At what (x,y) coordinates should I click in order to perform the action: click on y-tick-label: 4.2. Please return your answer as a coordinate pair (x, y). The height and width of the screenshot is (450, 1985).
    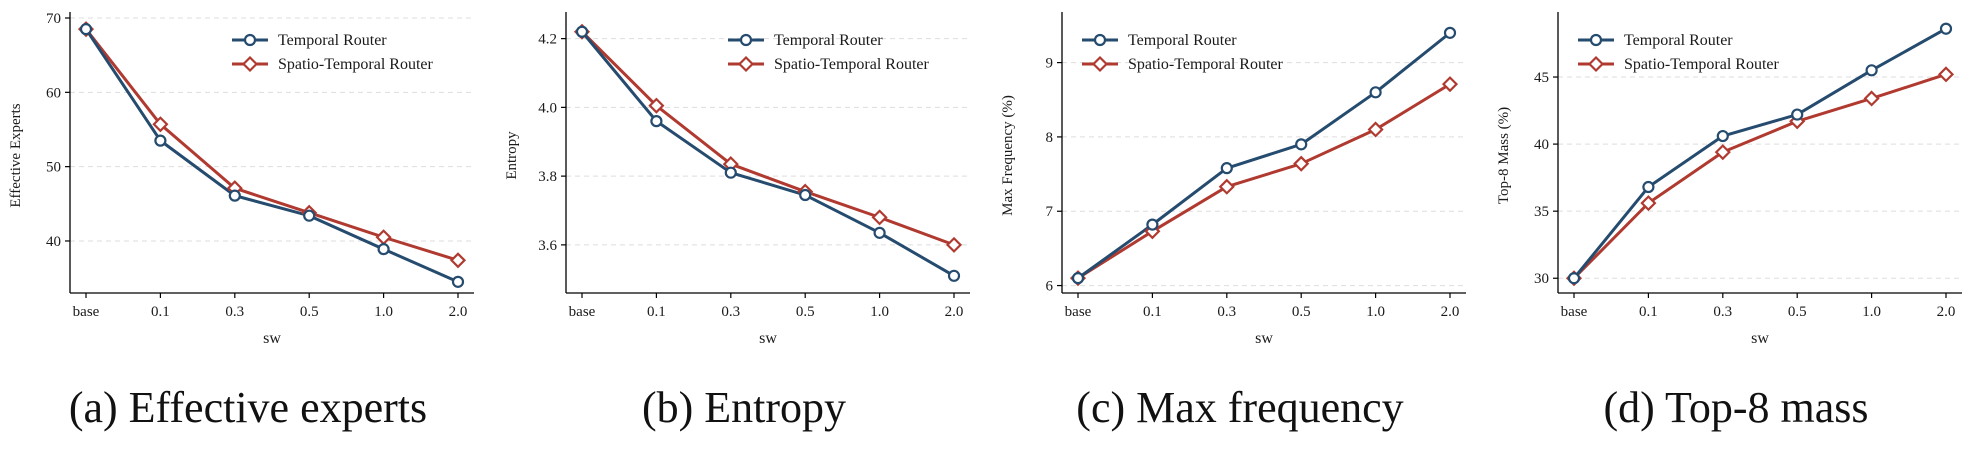
    Looking at the image, I should click on (547, 40).